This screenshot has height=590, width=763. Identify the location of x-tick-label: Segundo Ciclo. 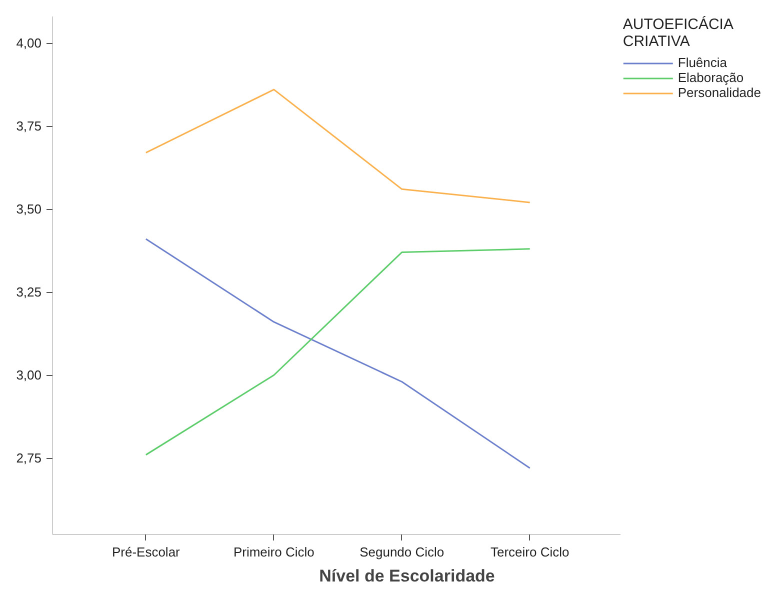
(402, 552).